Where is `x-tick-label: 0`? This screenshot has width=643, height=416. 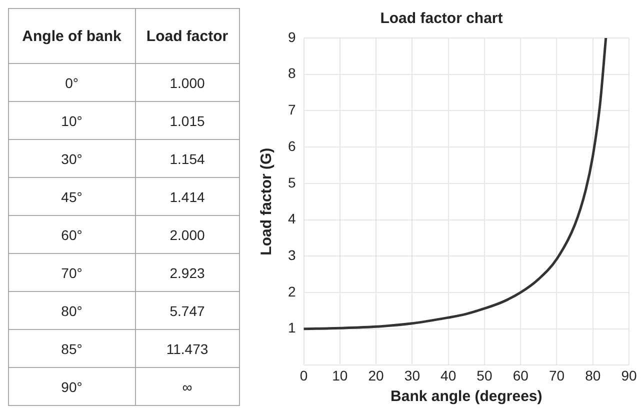
x-tick-label: 0 is located at coordinates (304, 375).